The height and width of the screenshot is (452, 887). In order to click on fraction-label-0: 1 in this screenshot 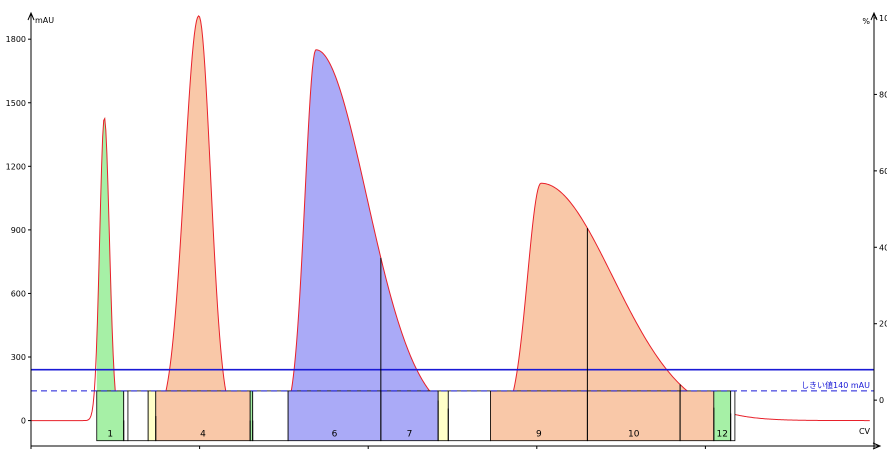, I will do `click(110, 435)`.